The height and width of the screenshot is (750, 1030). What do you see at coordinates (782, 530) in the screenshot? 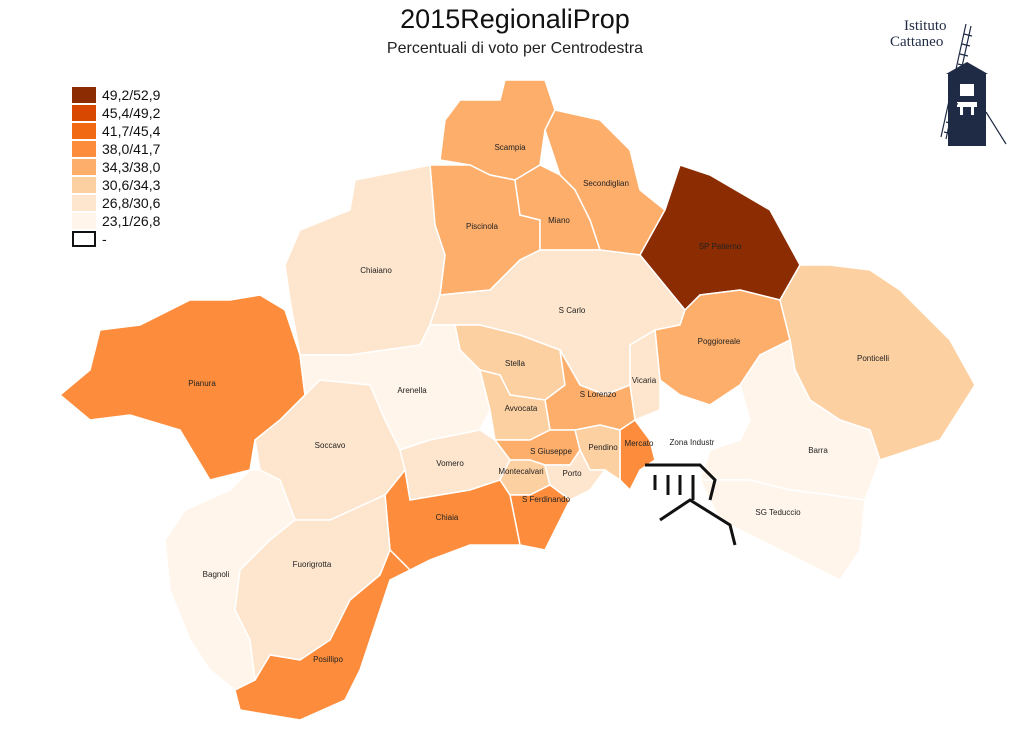
I see `region-sg-teduccio` at bounding box center [782, 530].